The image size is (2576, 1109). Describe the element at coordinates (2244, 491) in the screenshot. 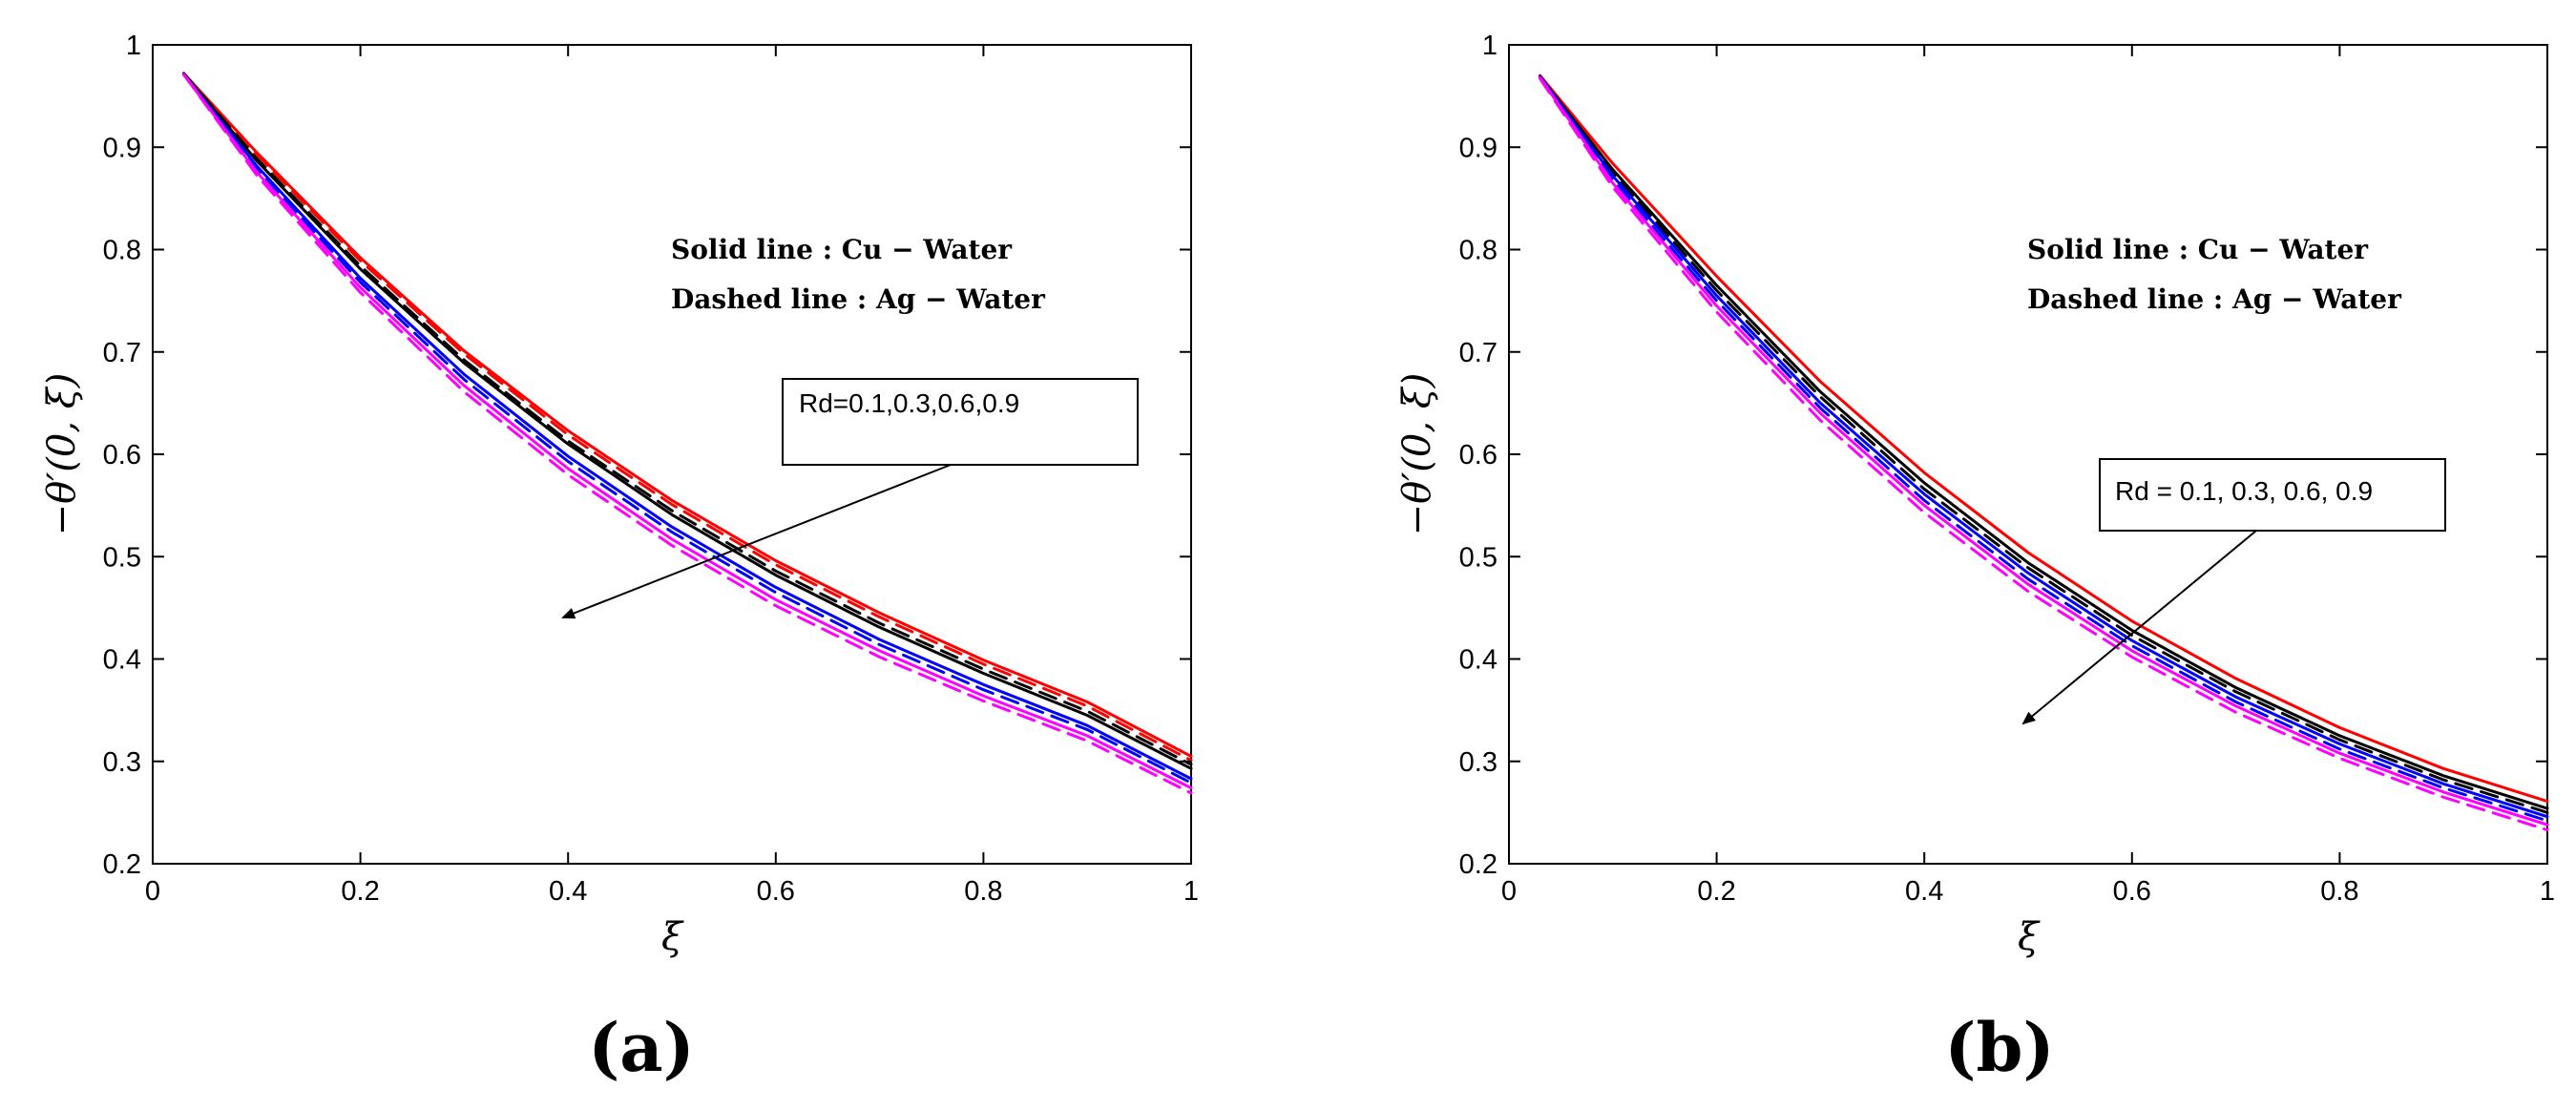

I see `annotation-text: Rd = 0.1, 0.3, 0.6, 0.9` at that location.